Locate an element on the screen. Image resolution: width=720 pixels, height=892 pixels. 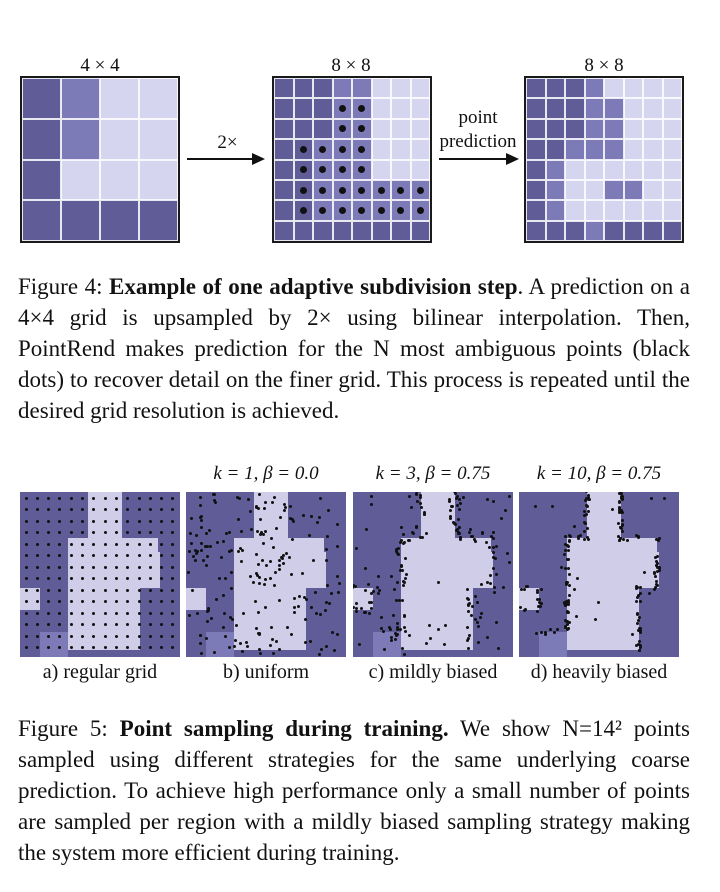
arrow-label-line-1: point is located at coordinates (478, 117).